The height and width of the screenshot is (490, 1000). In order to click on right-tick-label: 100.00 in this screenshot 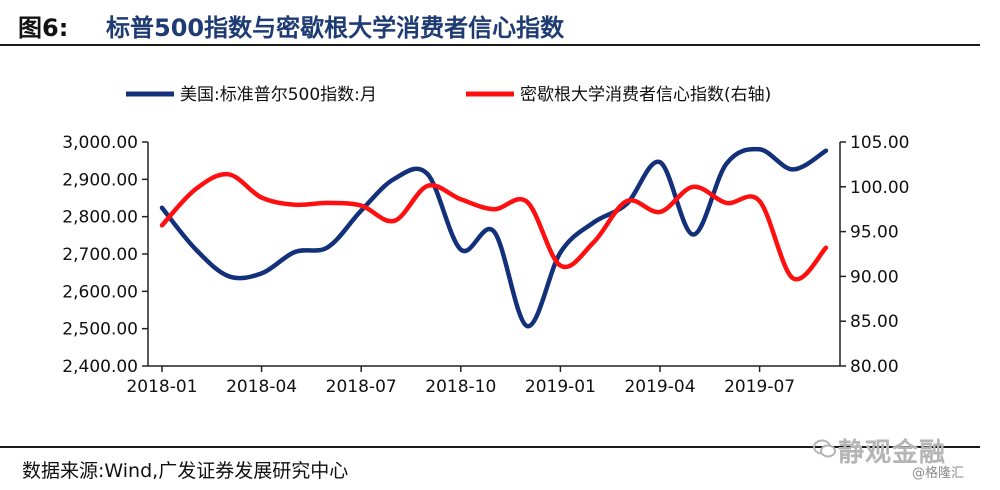, I will do `click(879, 188)`.